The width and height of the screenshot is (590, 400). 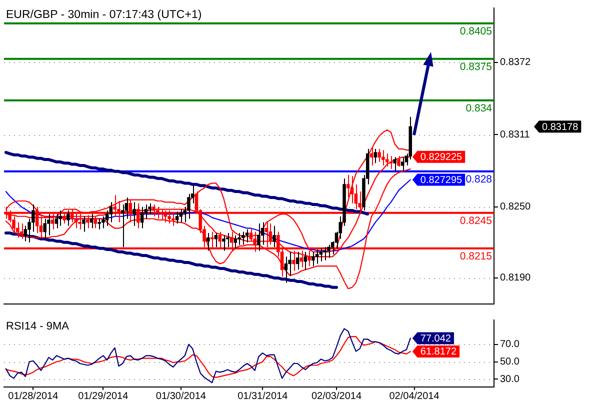 What do you see at coordinates (104, 14) in the screenshot?
I see `chart-title: EUR/GBP - 30min - 07:17:43 (UTC+1)` at bounding box center [104, 14].